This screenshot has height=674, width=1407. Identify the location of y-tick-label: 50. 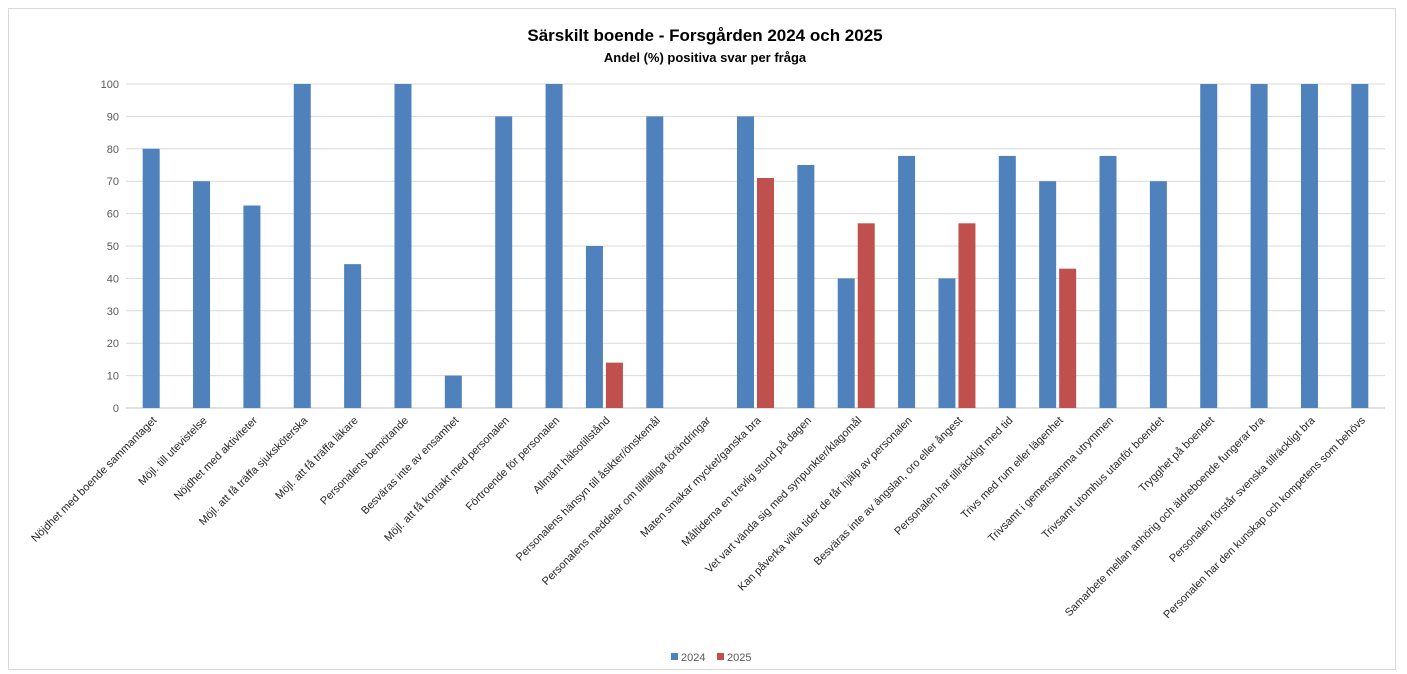
(113, 247).